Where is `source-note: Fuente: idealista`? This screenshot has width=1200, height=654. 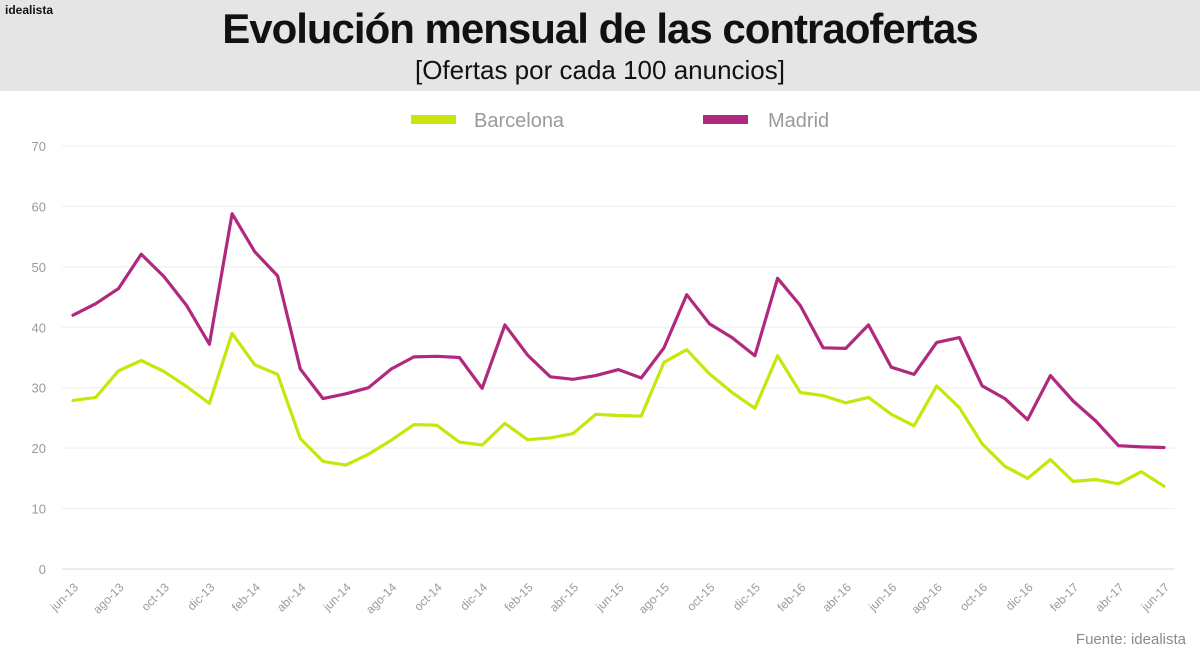 source-note: Fuente: idealista is located at coordinates (1130, 639).